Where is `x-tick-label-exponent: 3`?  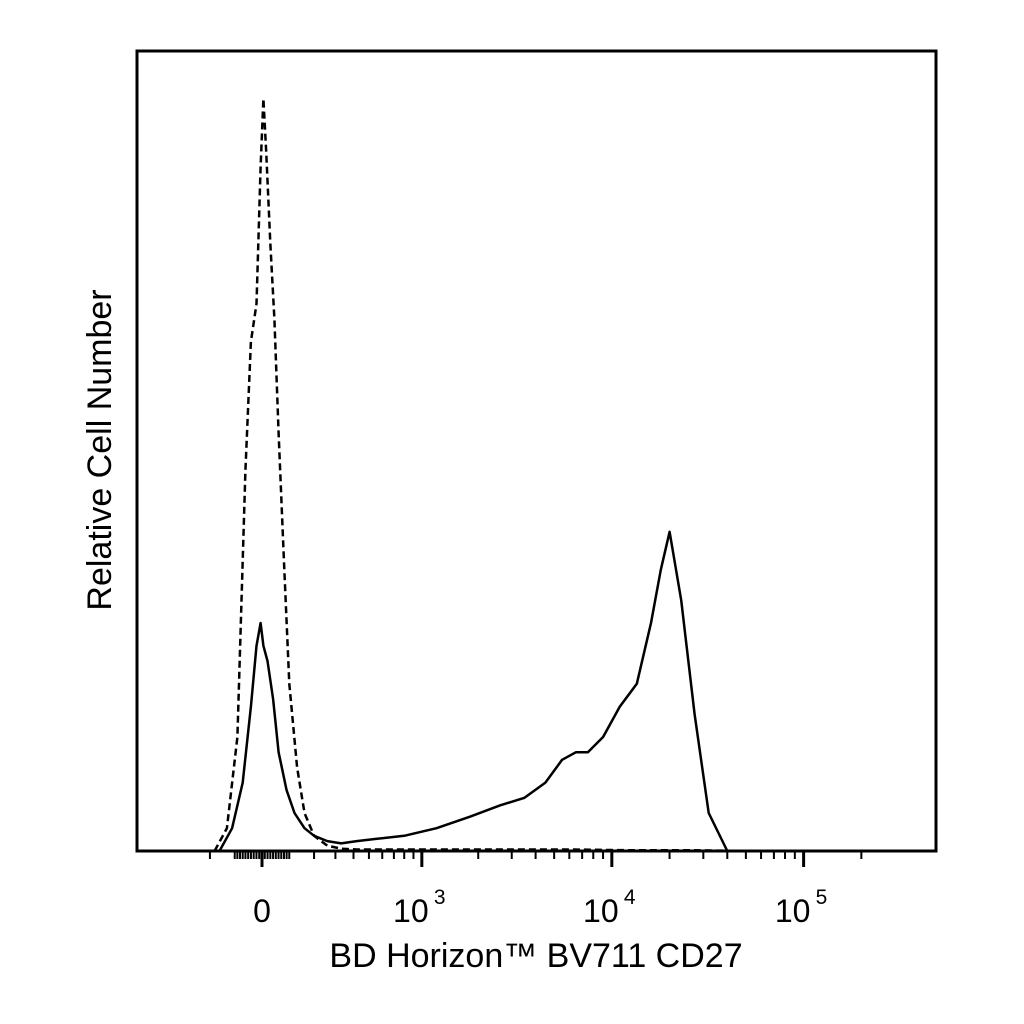
x-tick-label-exponent: 3 is located at coordinates (440, 897).